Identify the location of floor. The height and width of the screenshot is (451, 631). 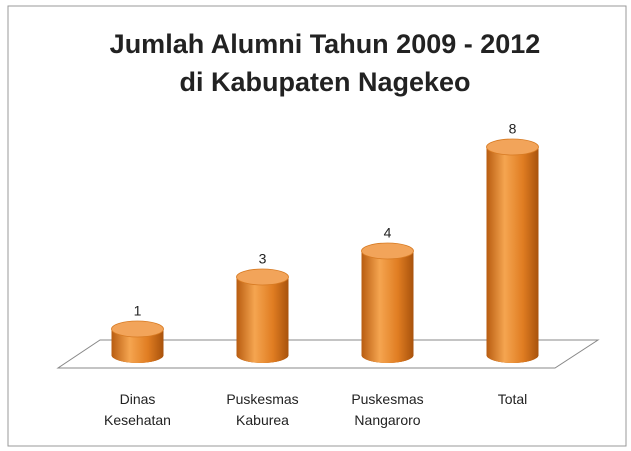
(328, 354).